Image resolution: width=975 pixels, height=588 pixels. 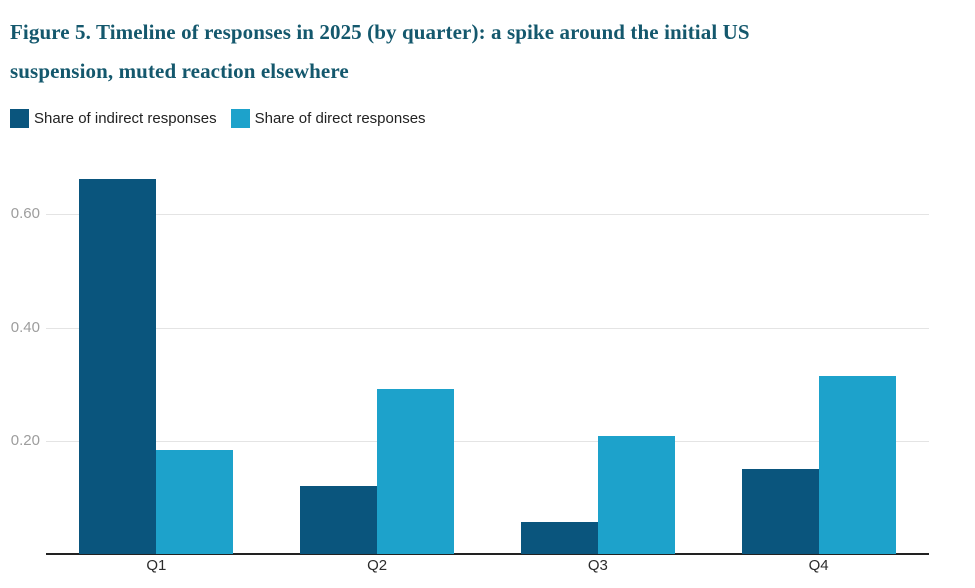 I want to click on bar-q2-direct, so click(x=416, y=471).